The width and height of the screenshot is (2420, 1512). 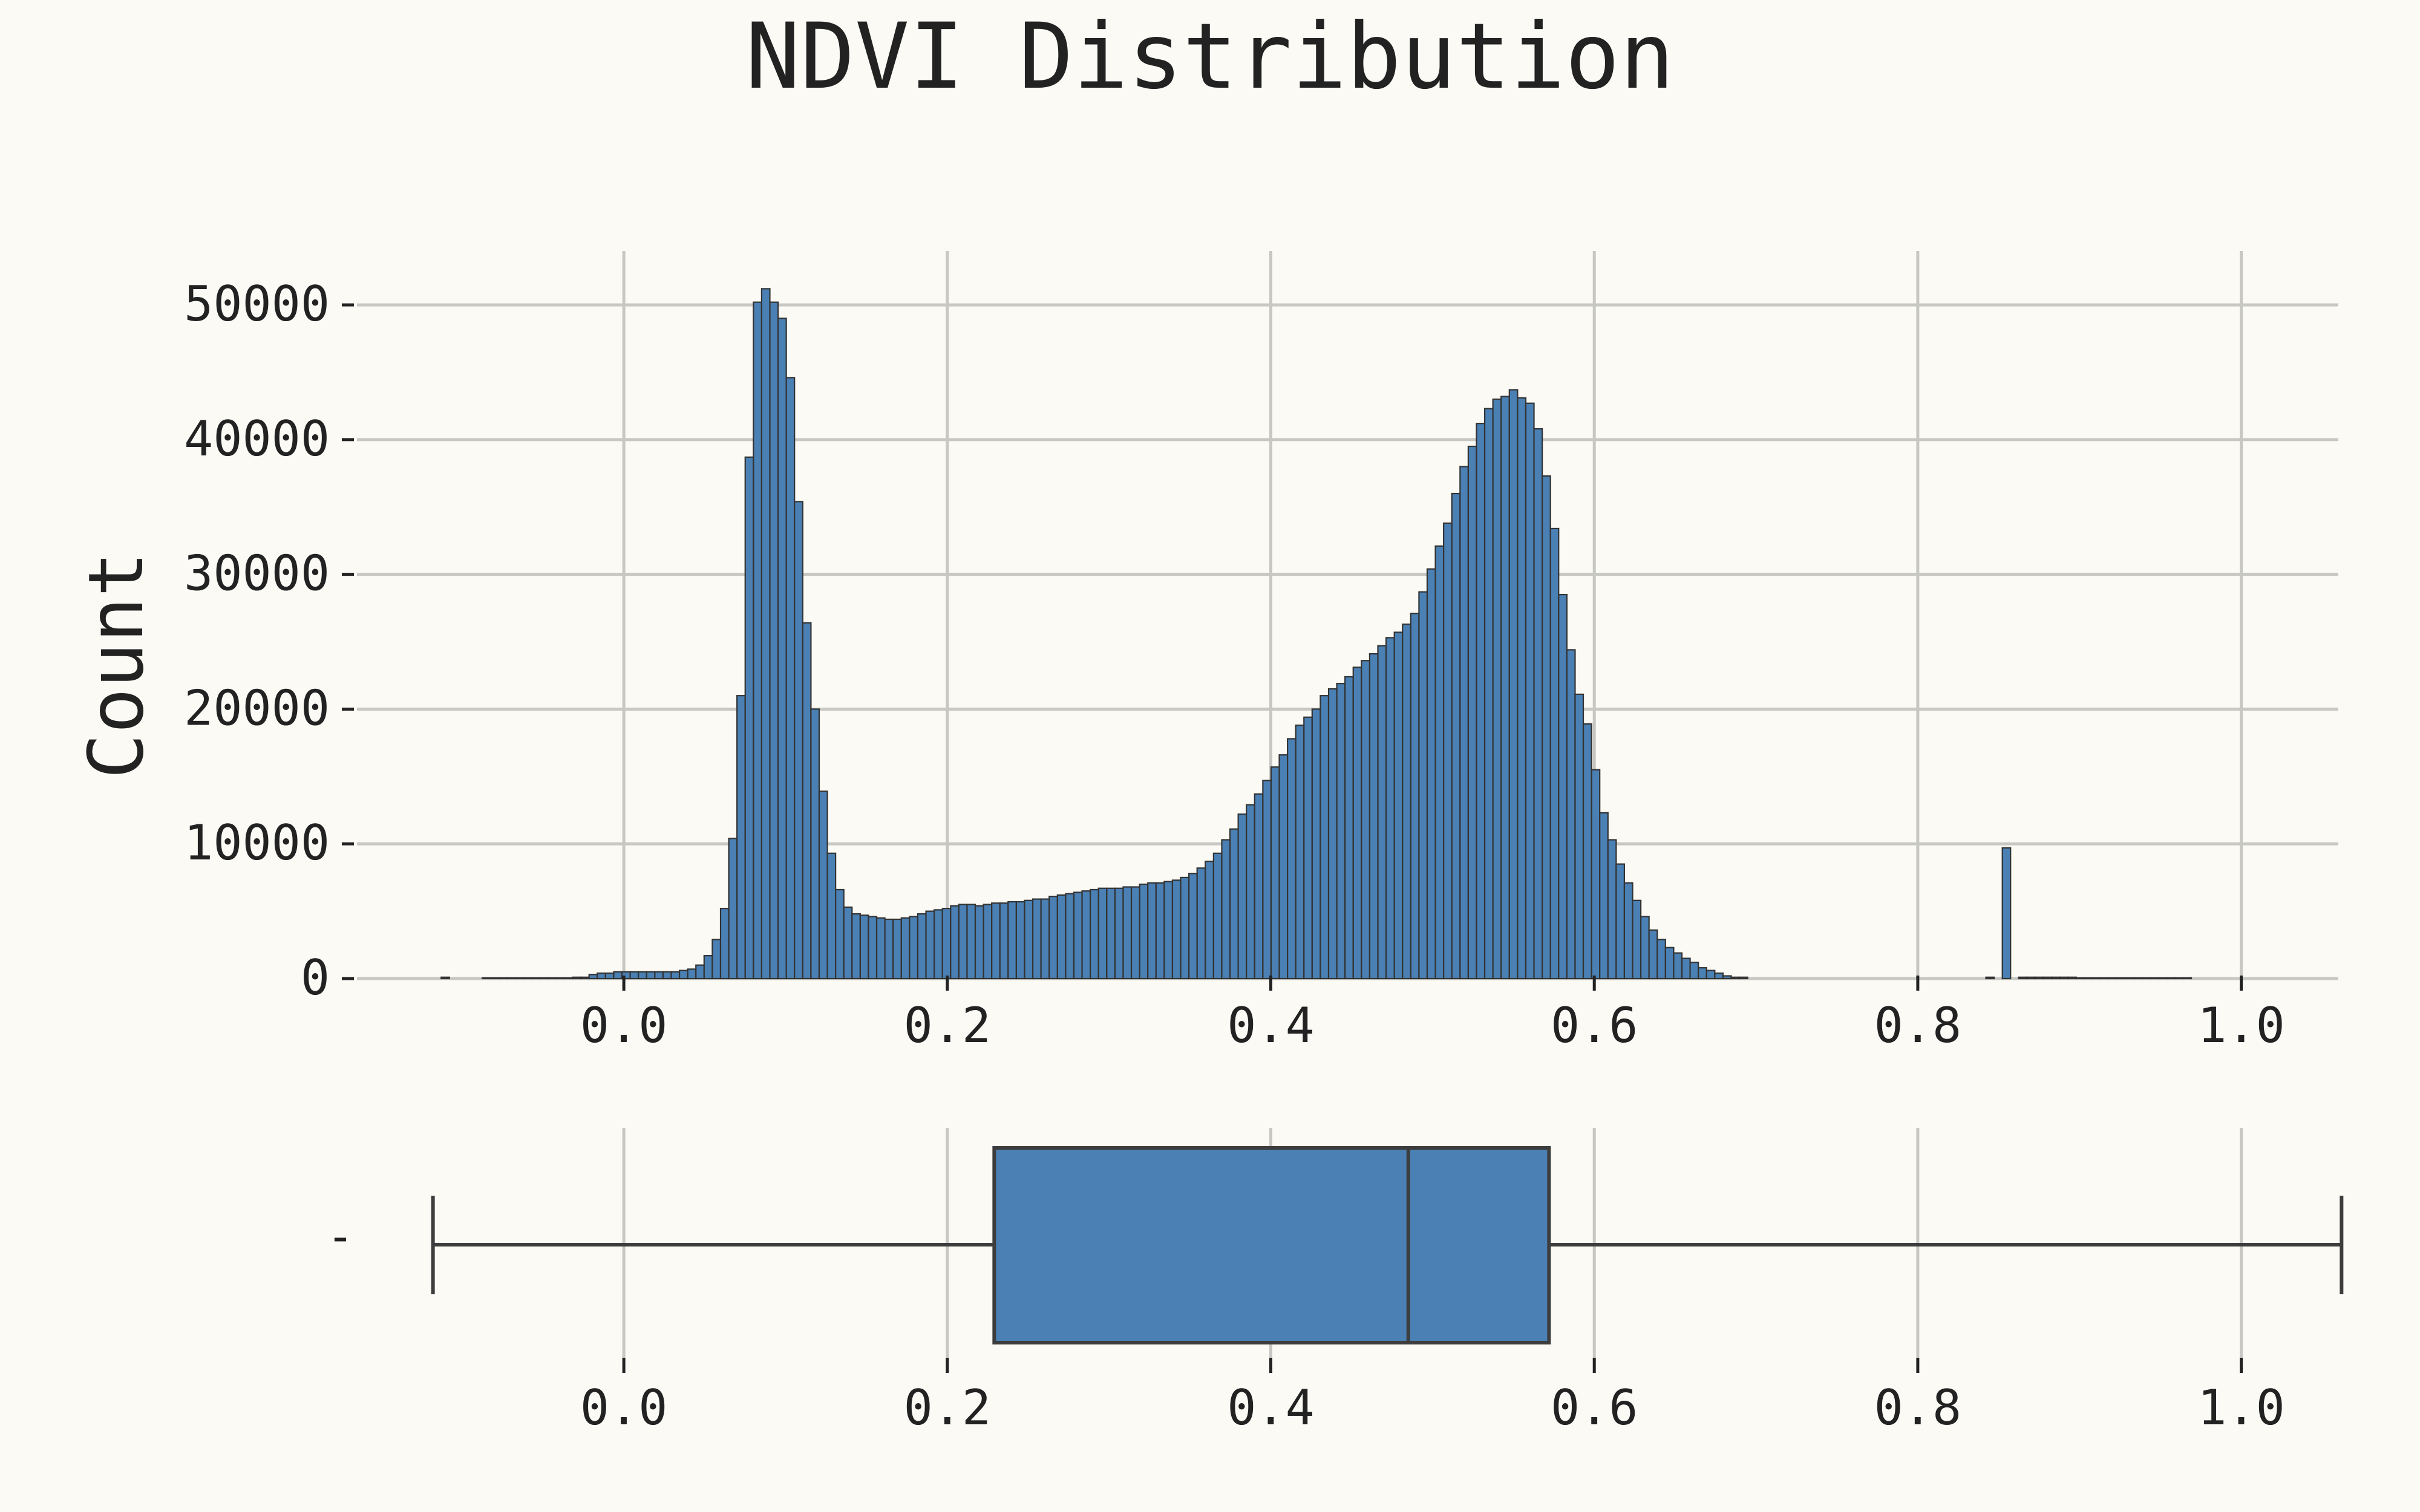 I want to click on x-tick-label: 0.8, so click(x=1918, y=1408).